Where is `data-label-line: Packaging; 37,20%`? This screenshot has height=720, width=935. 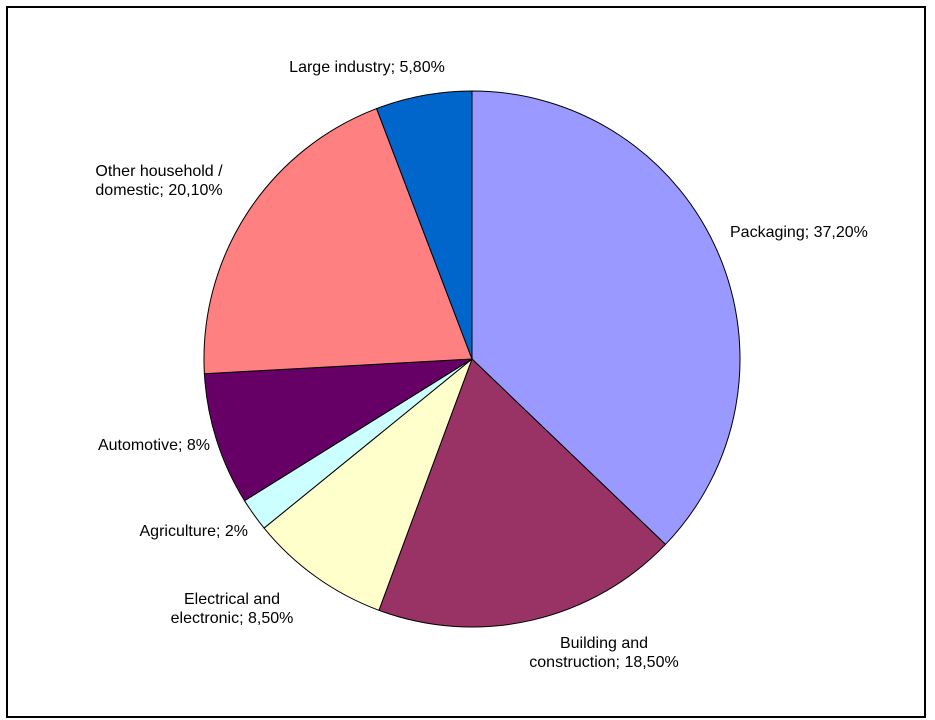
data-label-line: Packaging; 37,20% is located at coordinates (799, 232).